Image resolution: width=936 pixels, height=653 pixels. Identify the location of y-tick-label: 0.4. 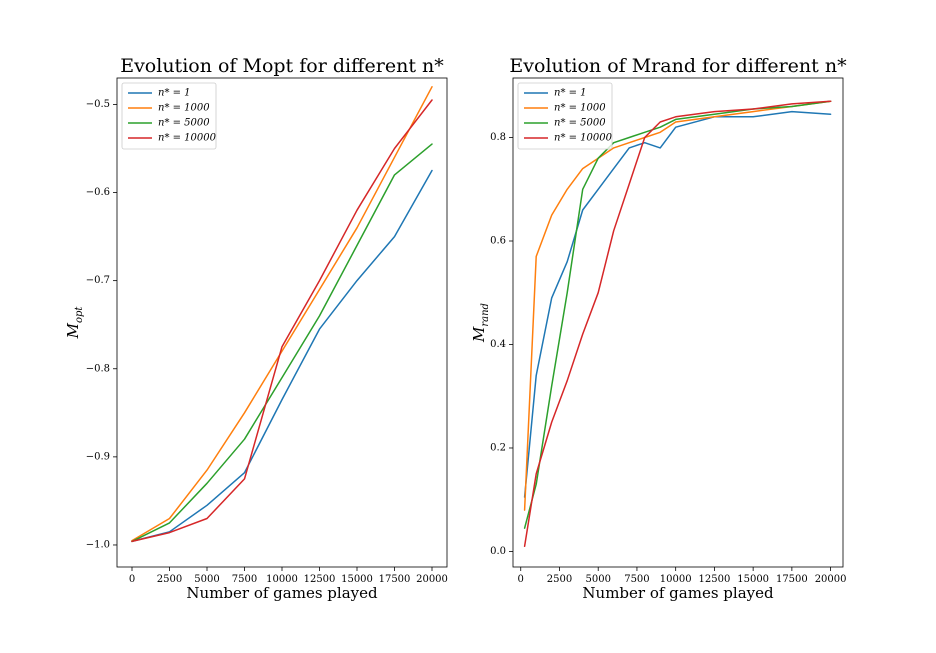
(498, 344).